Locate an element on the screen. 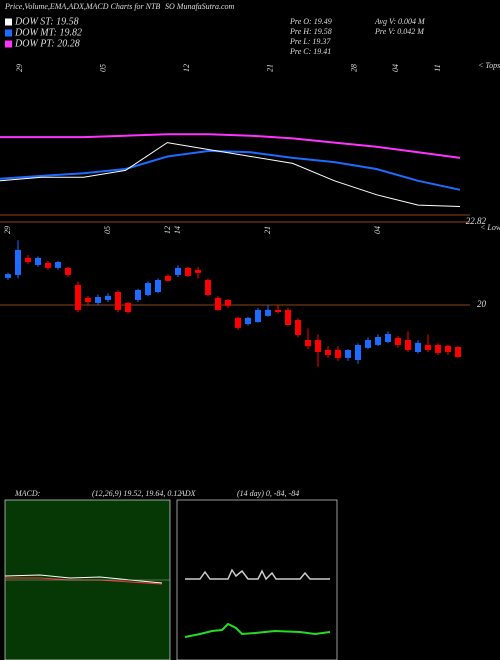 This screenshot has width=500, height=660. x-tick-label: 28 is located at coordinates (353, 68).